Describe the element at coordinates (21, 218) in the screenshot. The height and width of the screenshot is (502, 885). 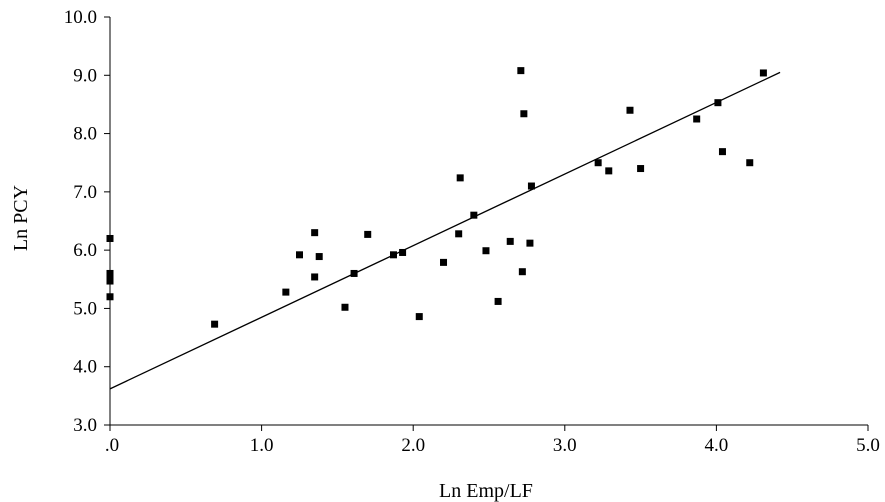
I see `y-axis-title: Ln PCY` at that location.